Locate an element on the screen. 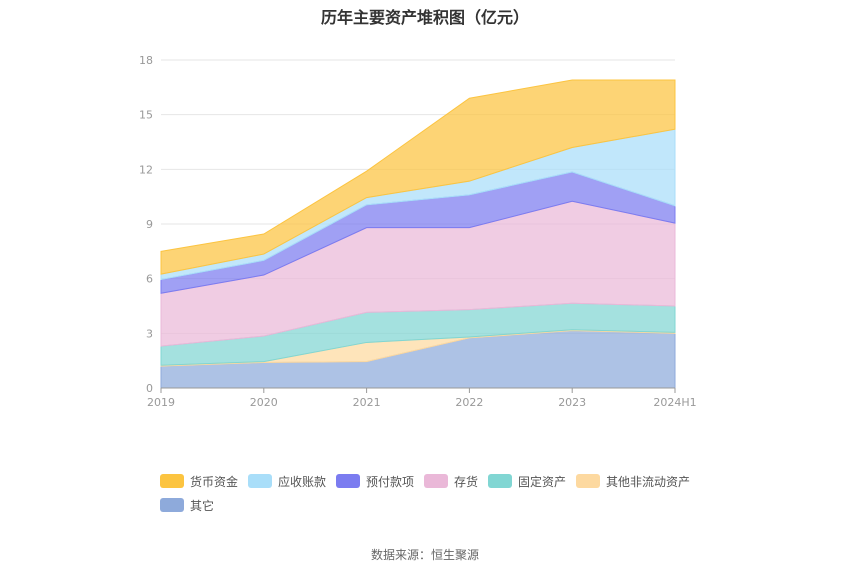  legend-label: 固定资产 is located at coordinates (542, 481).